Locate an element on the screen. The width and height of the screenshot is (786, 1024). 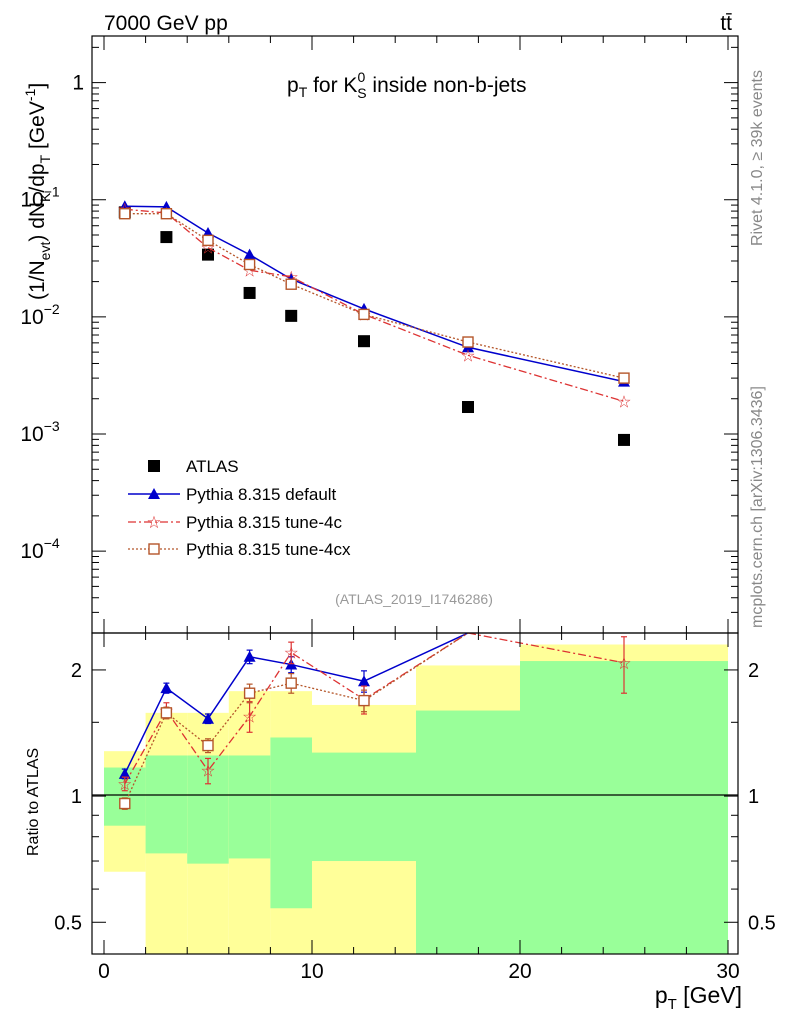
main-y-tick-label: 10⁻² is located at coordinates (40, 315).